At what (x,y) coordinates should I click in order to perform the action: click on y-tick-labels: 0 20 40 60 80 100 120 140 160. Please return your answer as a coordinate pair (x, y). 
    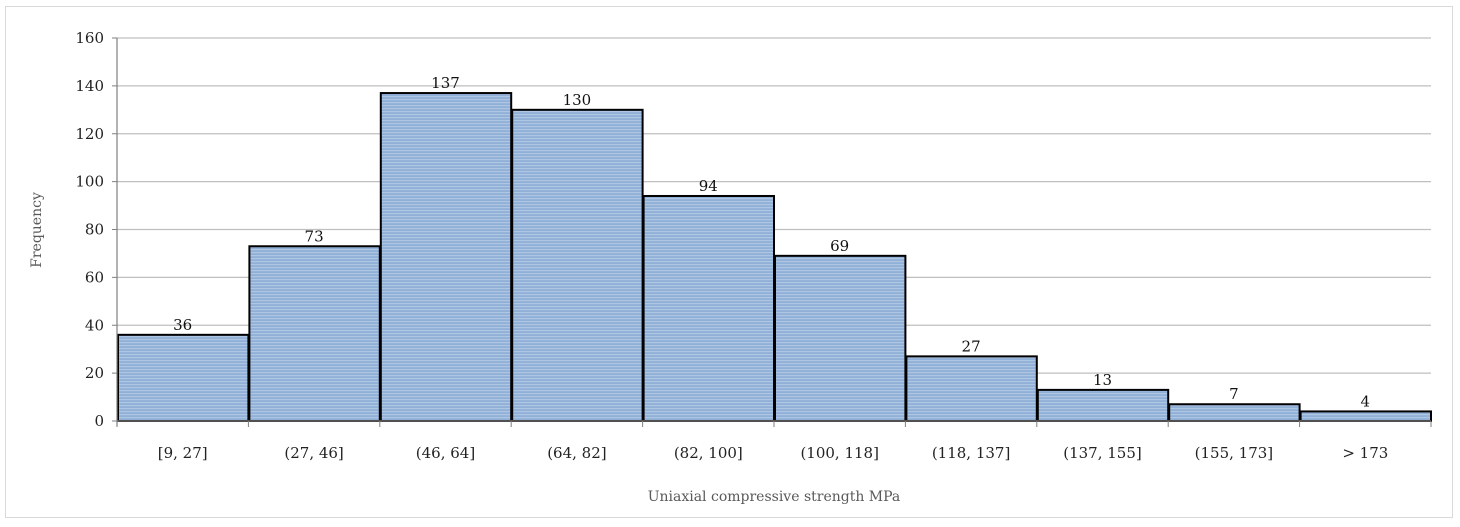
    Looking at the image, I should click on (89, 229).